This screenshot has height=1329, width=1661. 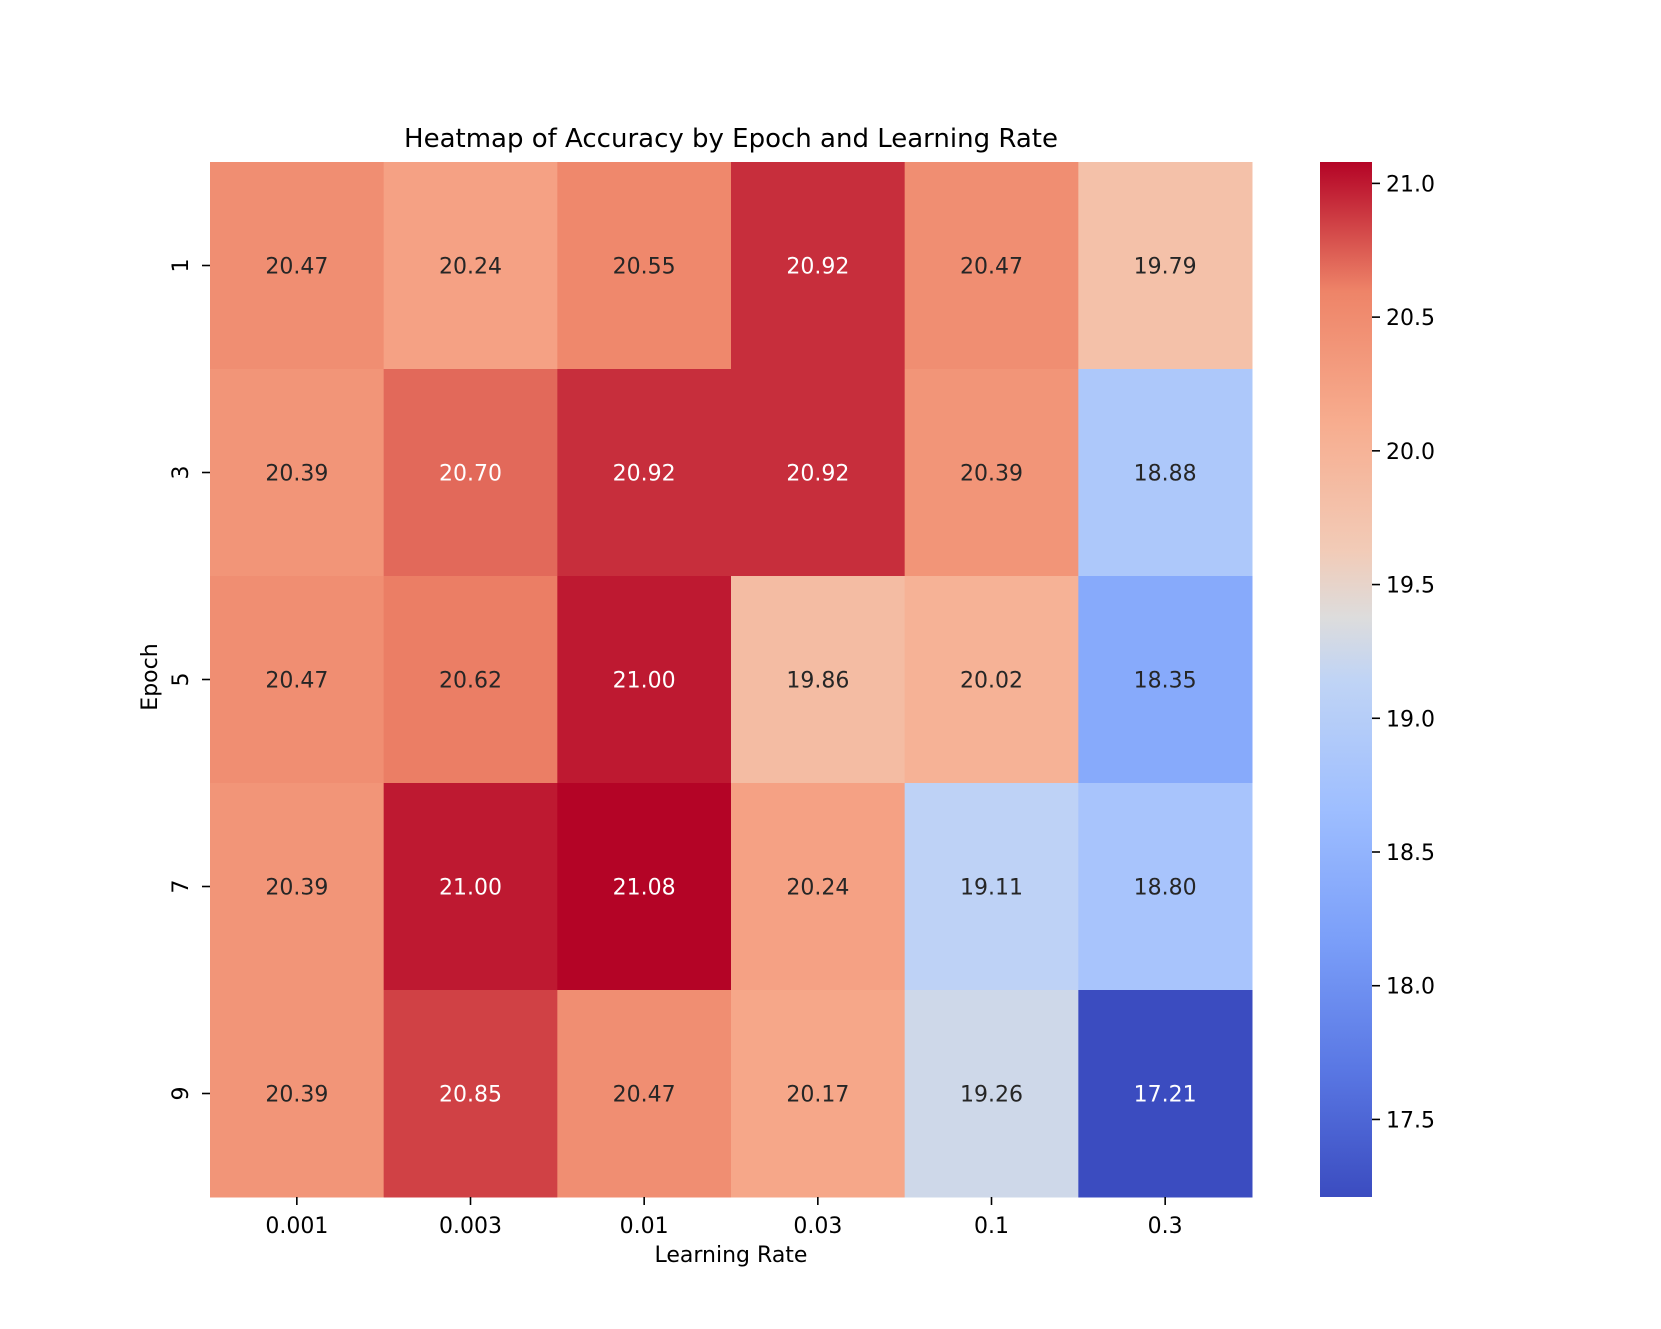 What do you see at coordinates (817, 1226) in the screenshot?
I see `x-tick-label: 0.03` at bounding box center [817, 1226].